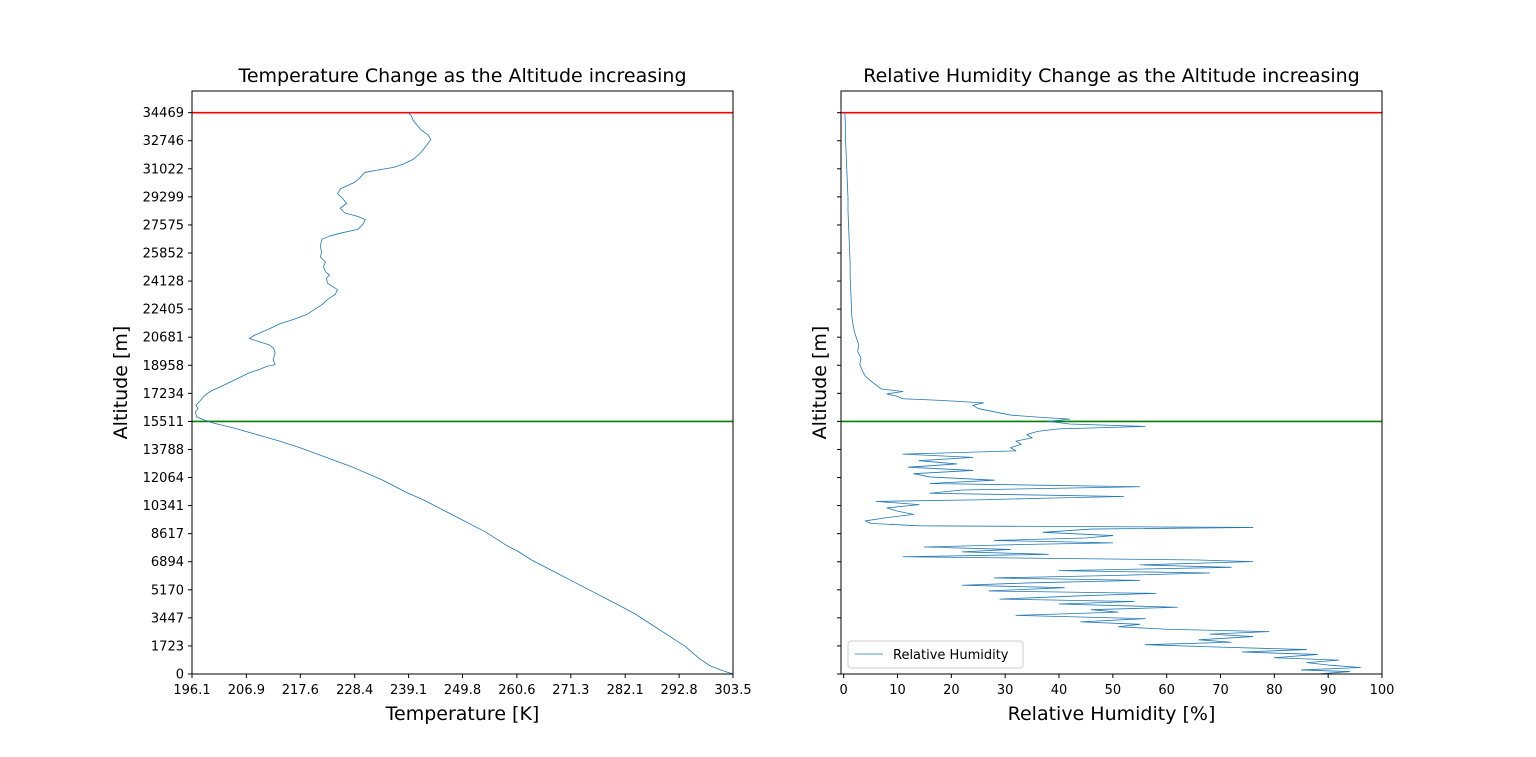 The height and width of the screenshot is (757, 1536). Describe the element at coordinates (951, 655) in the screenshot. I see `legend-entry-relative-humidity: Relative Humidity` at that location.